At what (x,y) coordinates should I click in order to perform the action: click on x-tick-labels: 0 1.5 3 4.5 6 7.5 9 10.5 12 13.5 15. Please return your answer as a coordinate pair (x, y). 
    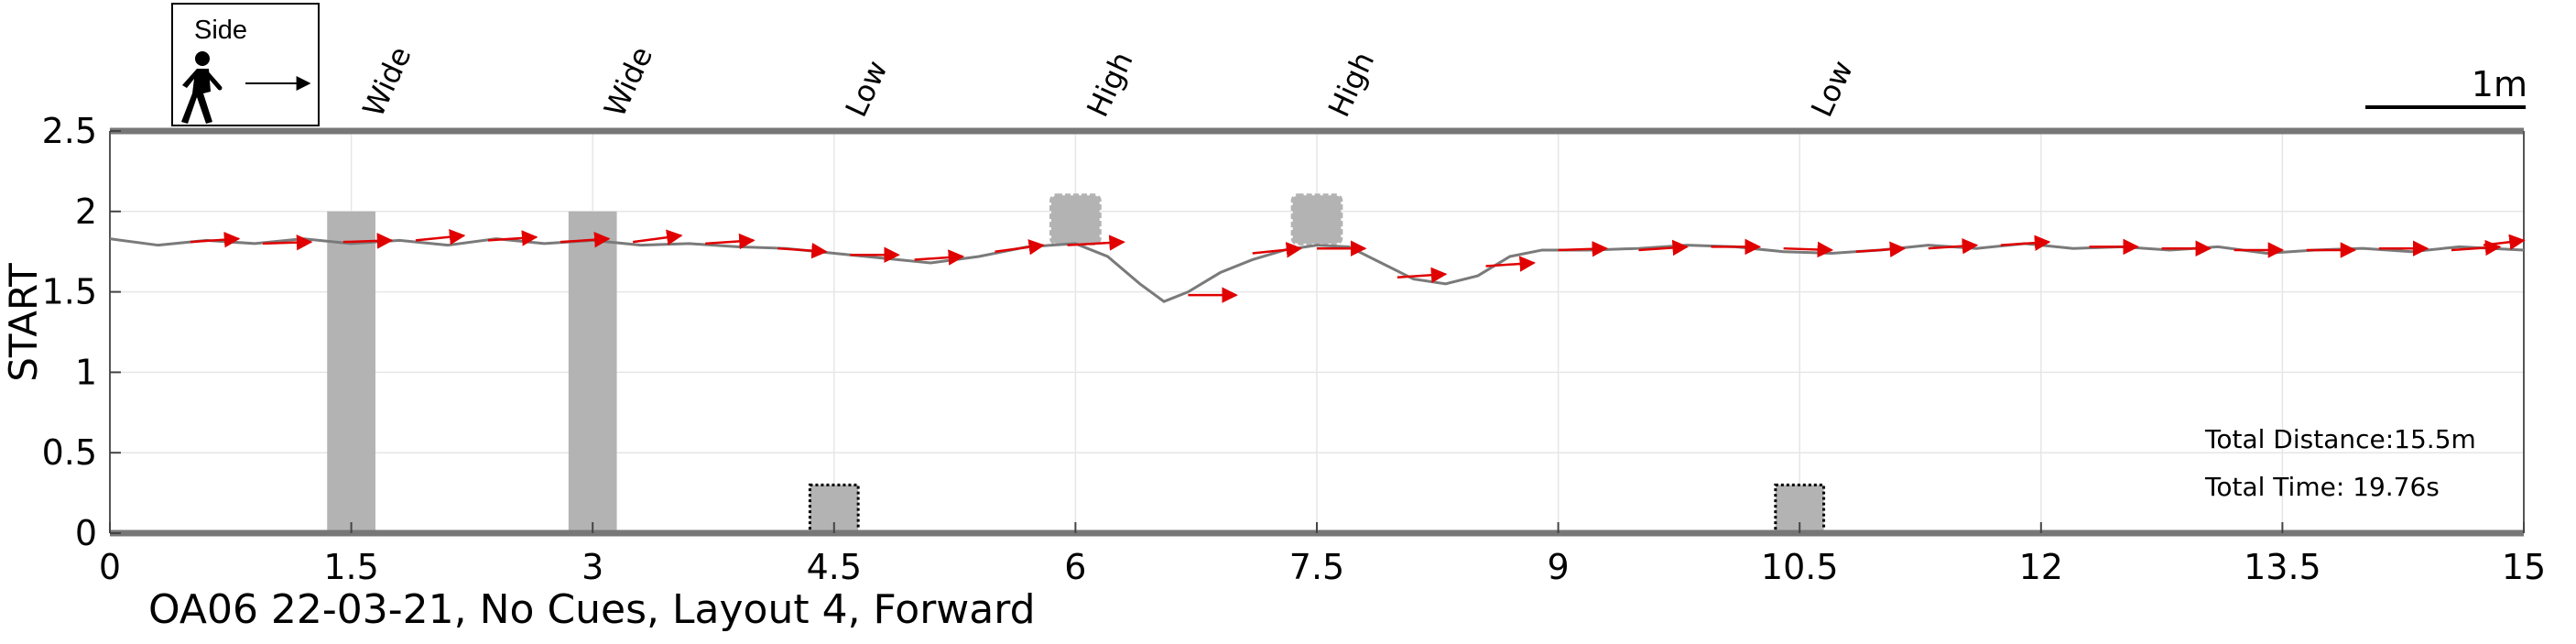
    Looking at the image, I should click on (1322, 567).